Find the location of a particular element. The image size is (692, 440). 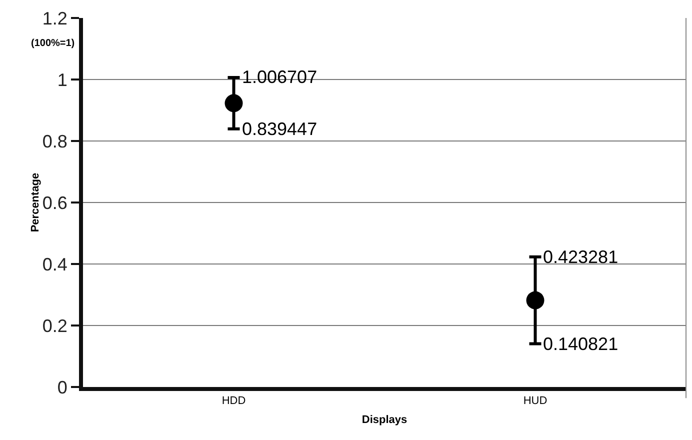

text: (100%=1) is located at coordinates (53, 43).